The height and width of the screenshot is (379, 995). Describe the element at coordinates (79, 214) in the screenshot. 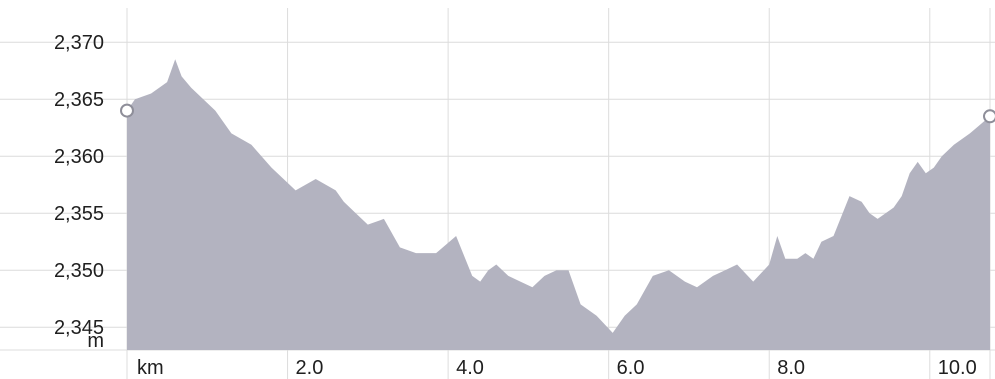

I see `y-tick-label: 2,355` at that location.